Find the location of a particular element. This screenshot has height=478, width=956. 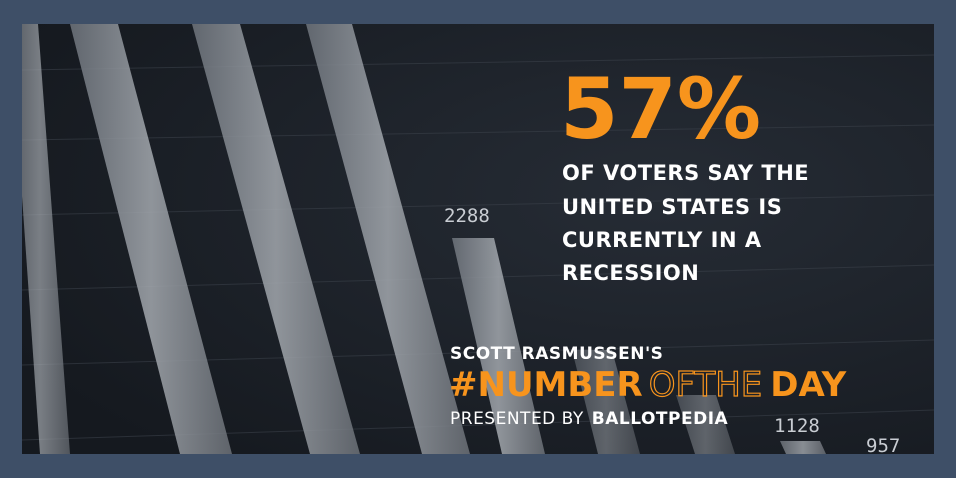

tag-the: THE is located at coordinates (727, 385).